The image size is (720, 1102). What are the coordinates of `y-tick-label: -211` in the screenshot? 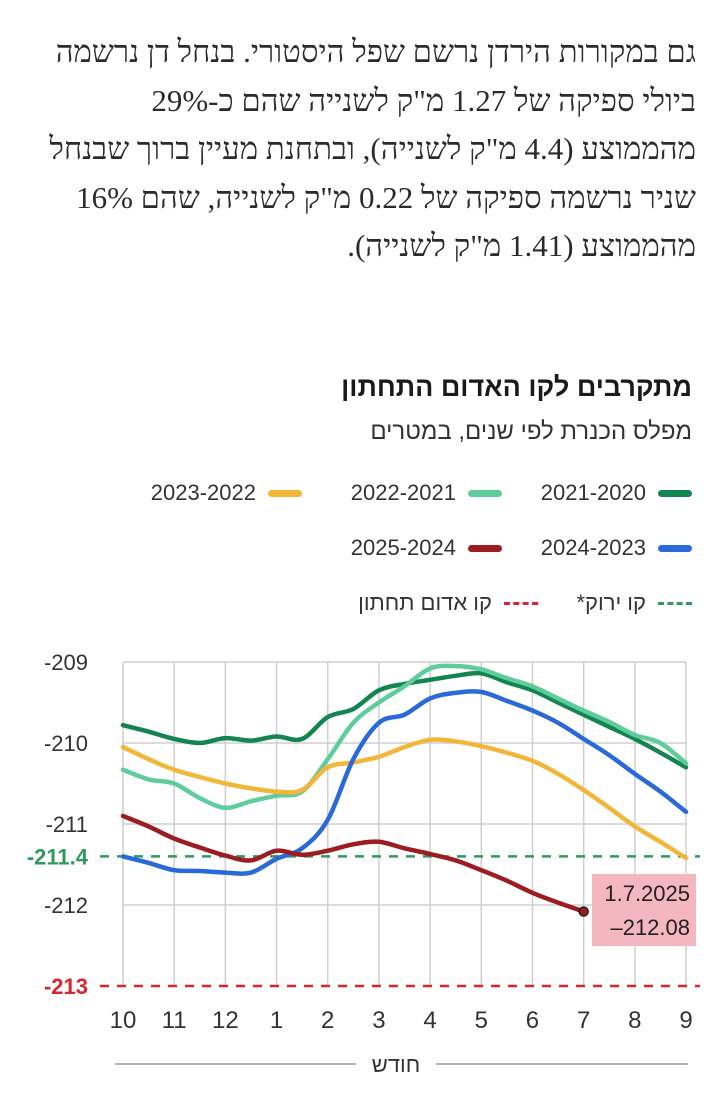 It's located at (67, 824).